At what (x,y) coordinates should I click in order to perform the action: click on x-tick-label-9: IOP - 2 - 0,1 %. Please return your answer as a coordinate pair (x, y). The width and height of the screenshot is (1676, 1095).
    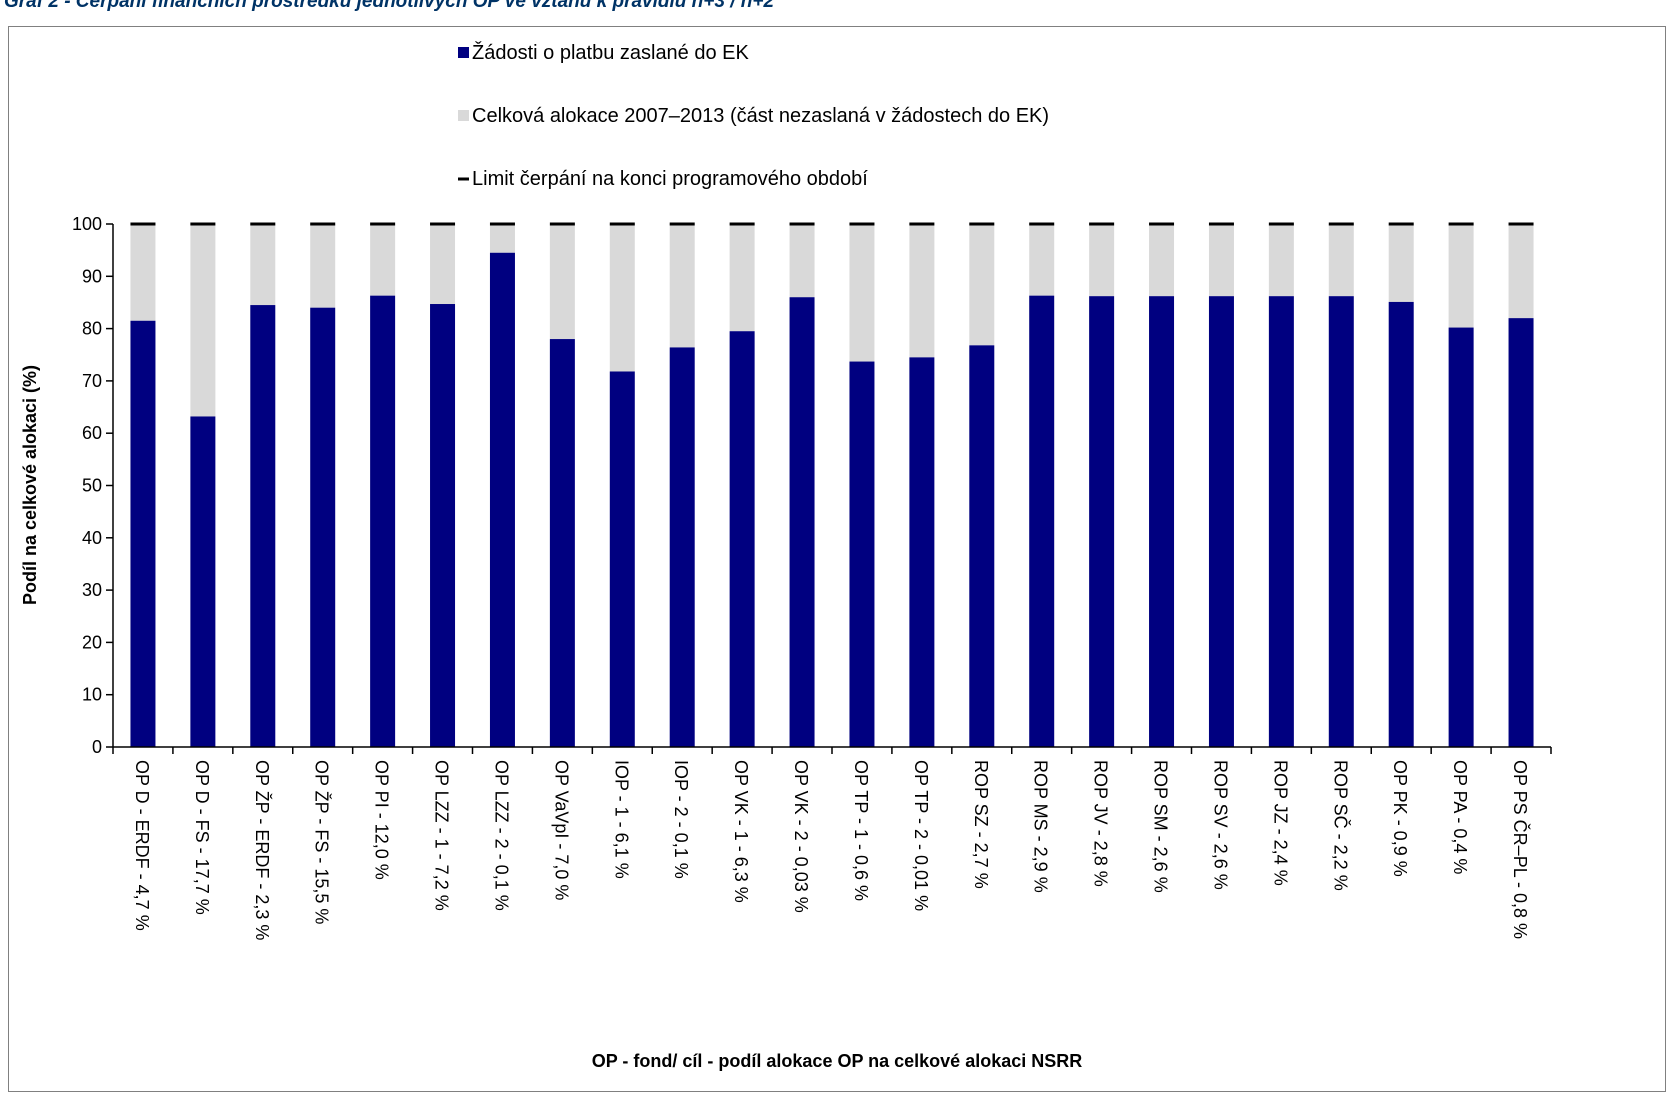
    Looking at the image, I should click on (681, 819).